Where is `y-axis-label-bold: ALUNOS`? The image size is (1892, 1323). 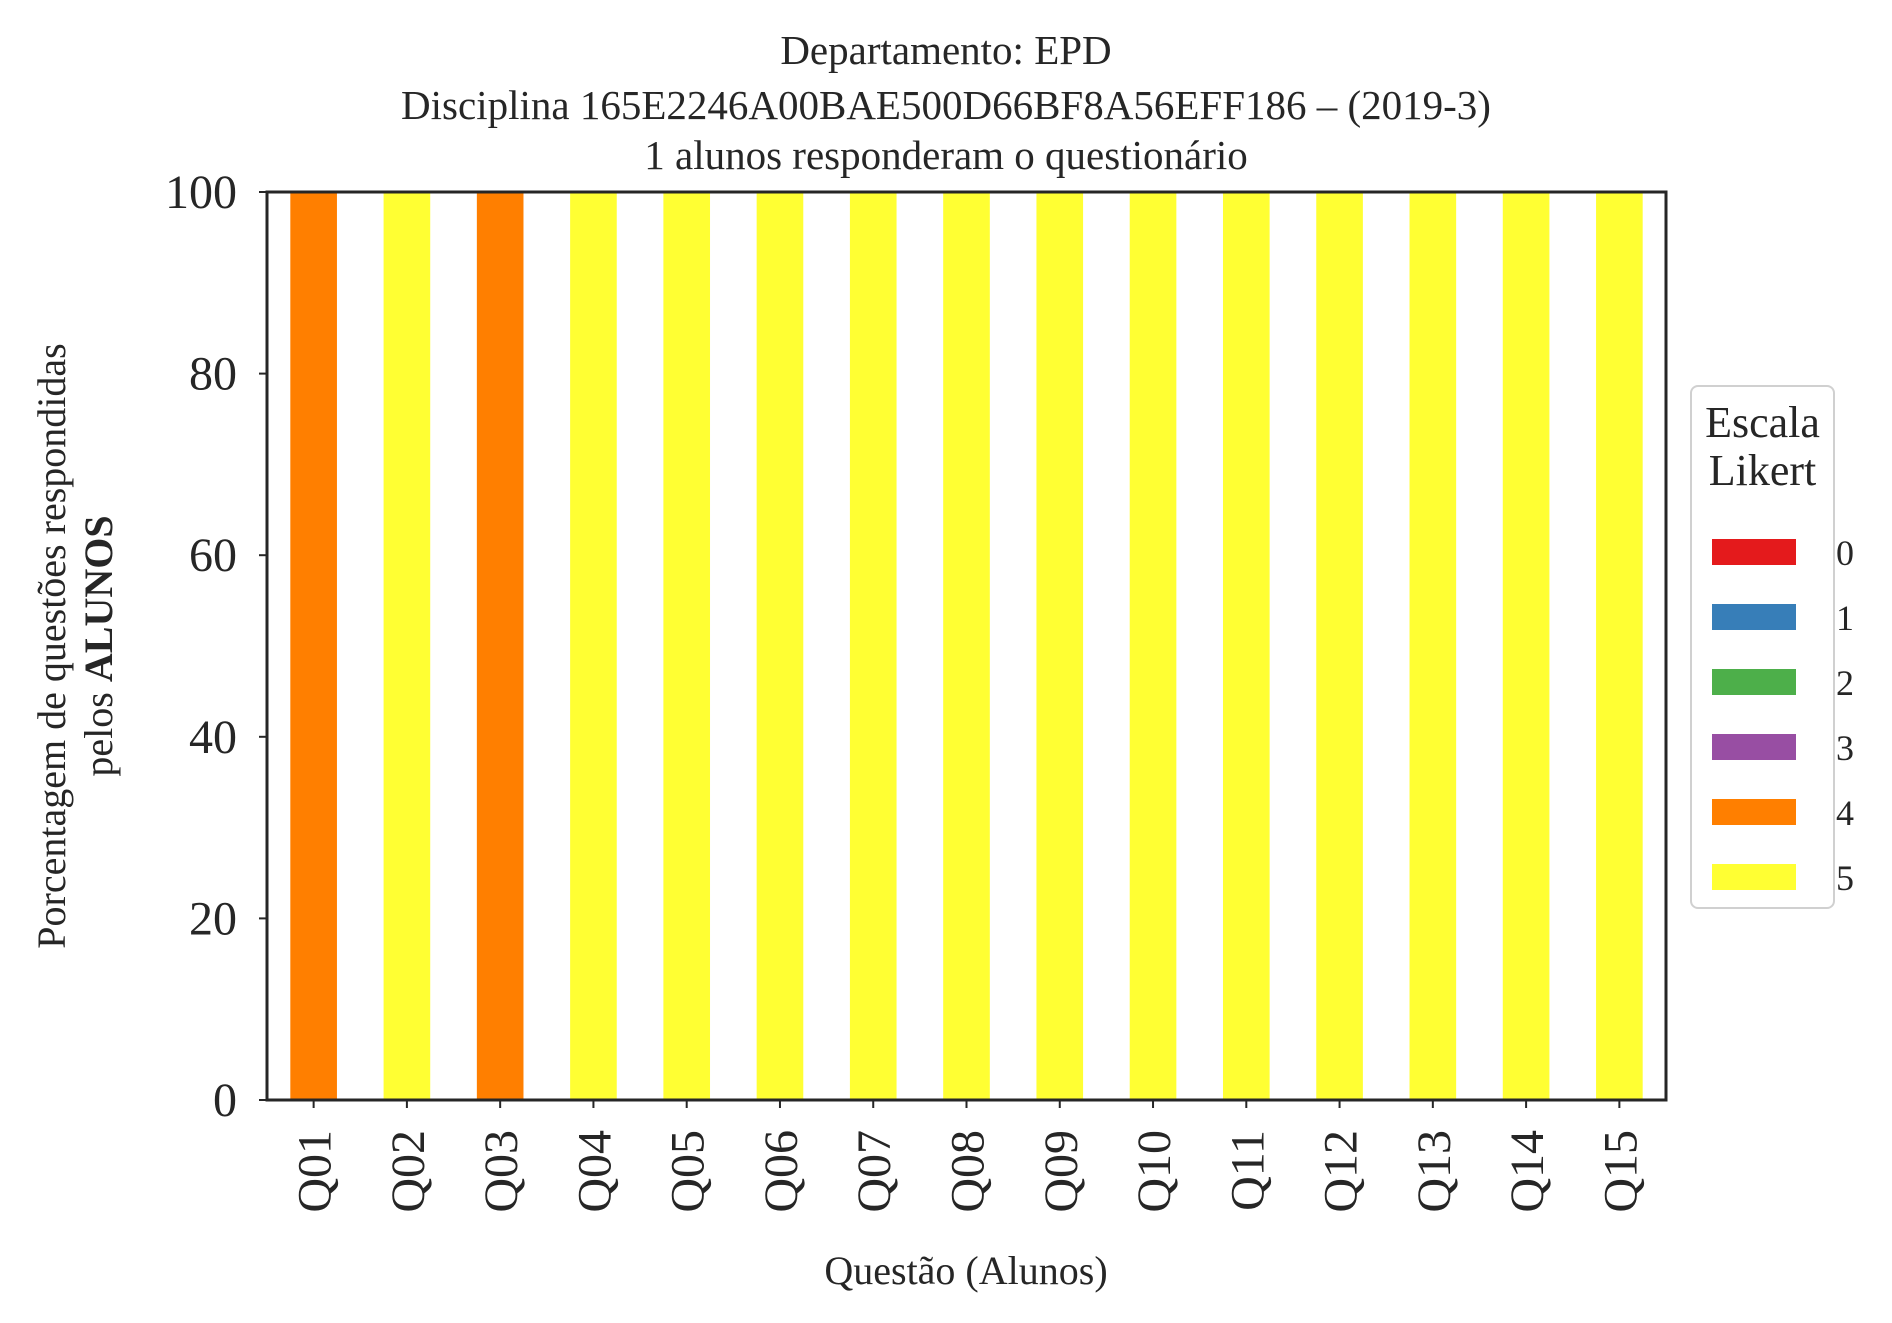
y-axis-label-bold: ALUNOS is located at coordinates (98, 598).